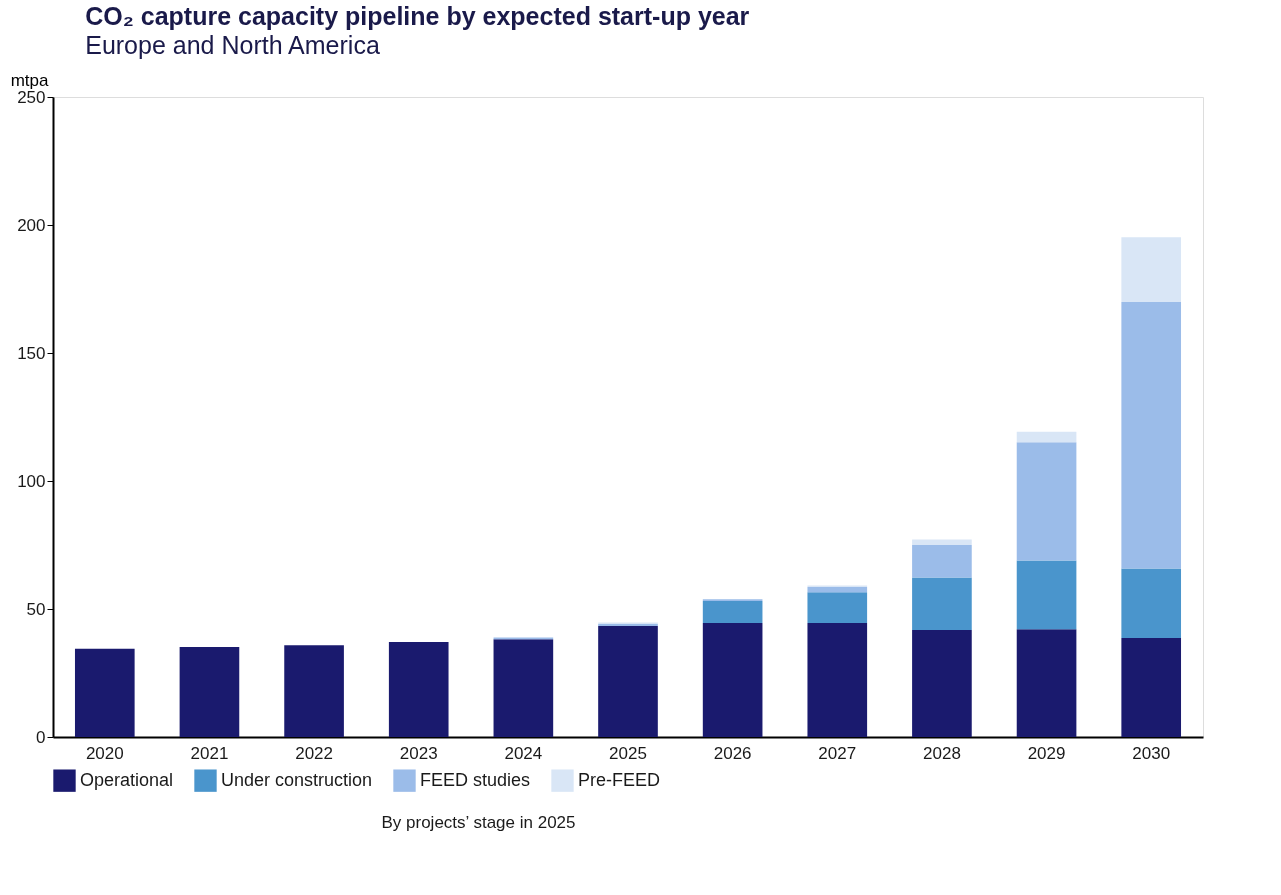 The image size is (1281, 895). Describe the element at coordinates (942, 753) in the screenshot. I see `x-tick-label: 2028` at that location.